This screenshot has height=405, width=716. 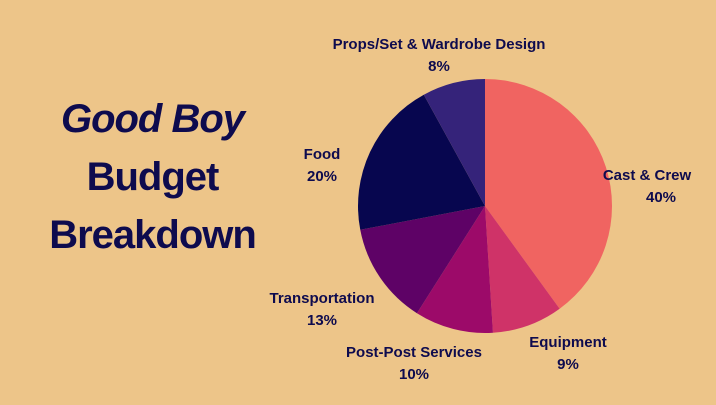 I want to click on value-food: 20%, so click(x=322, y=176).